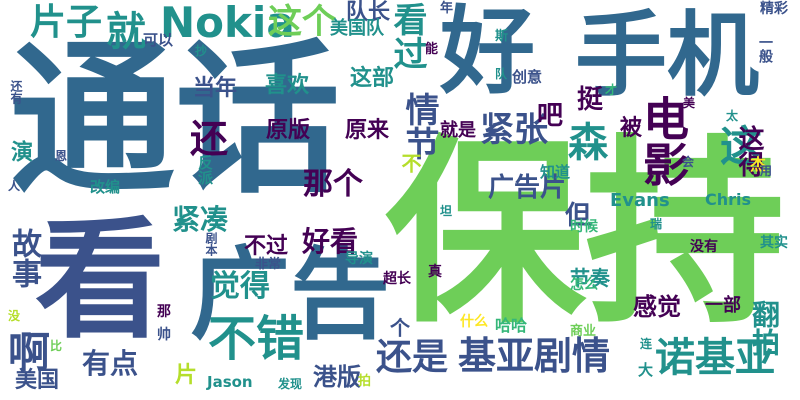 Image resolution: width=800 pixels, height=400 pixels. I want to click on cloud-word: 人, so click(14, 186).